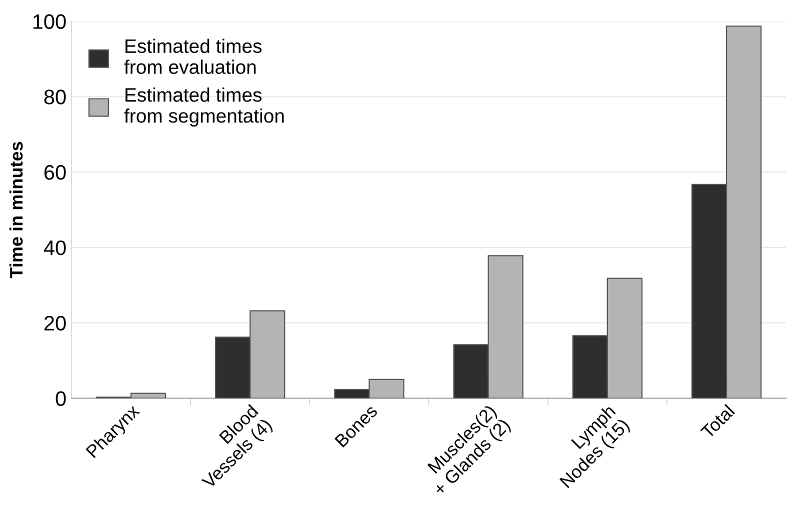  Describe the element at coordinates (55, 323) in the screenshot. I see `y-tick-label: 20` at that location.